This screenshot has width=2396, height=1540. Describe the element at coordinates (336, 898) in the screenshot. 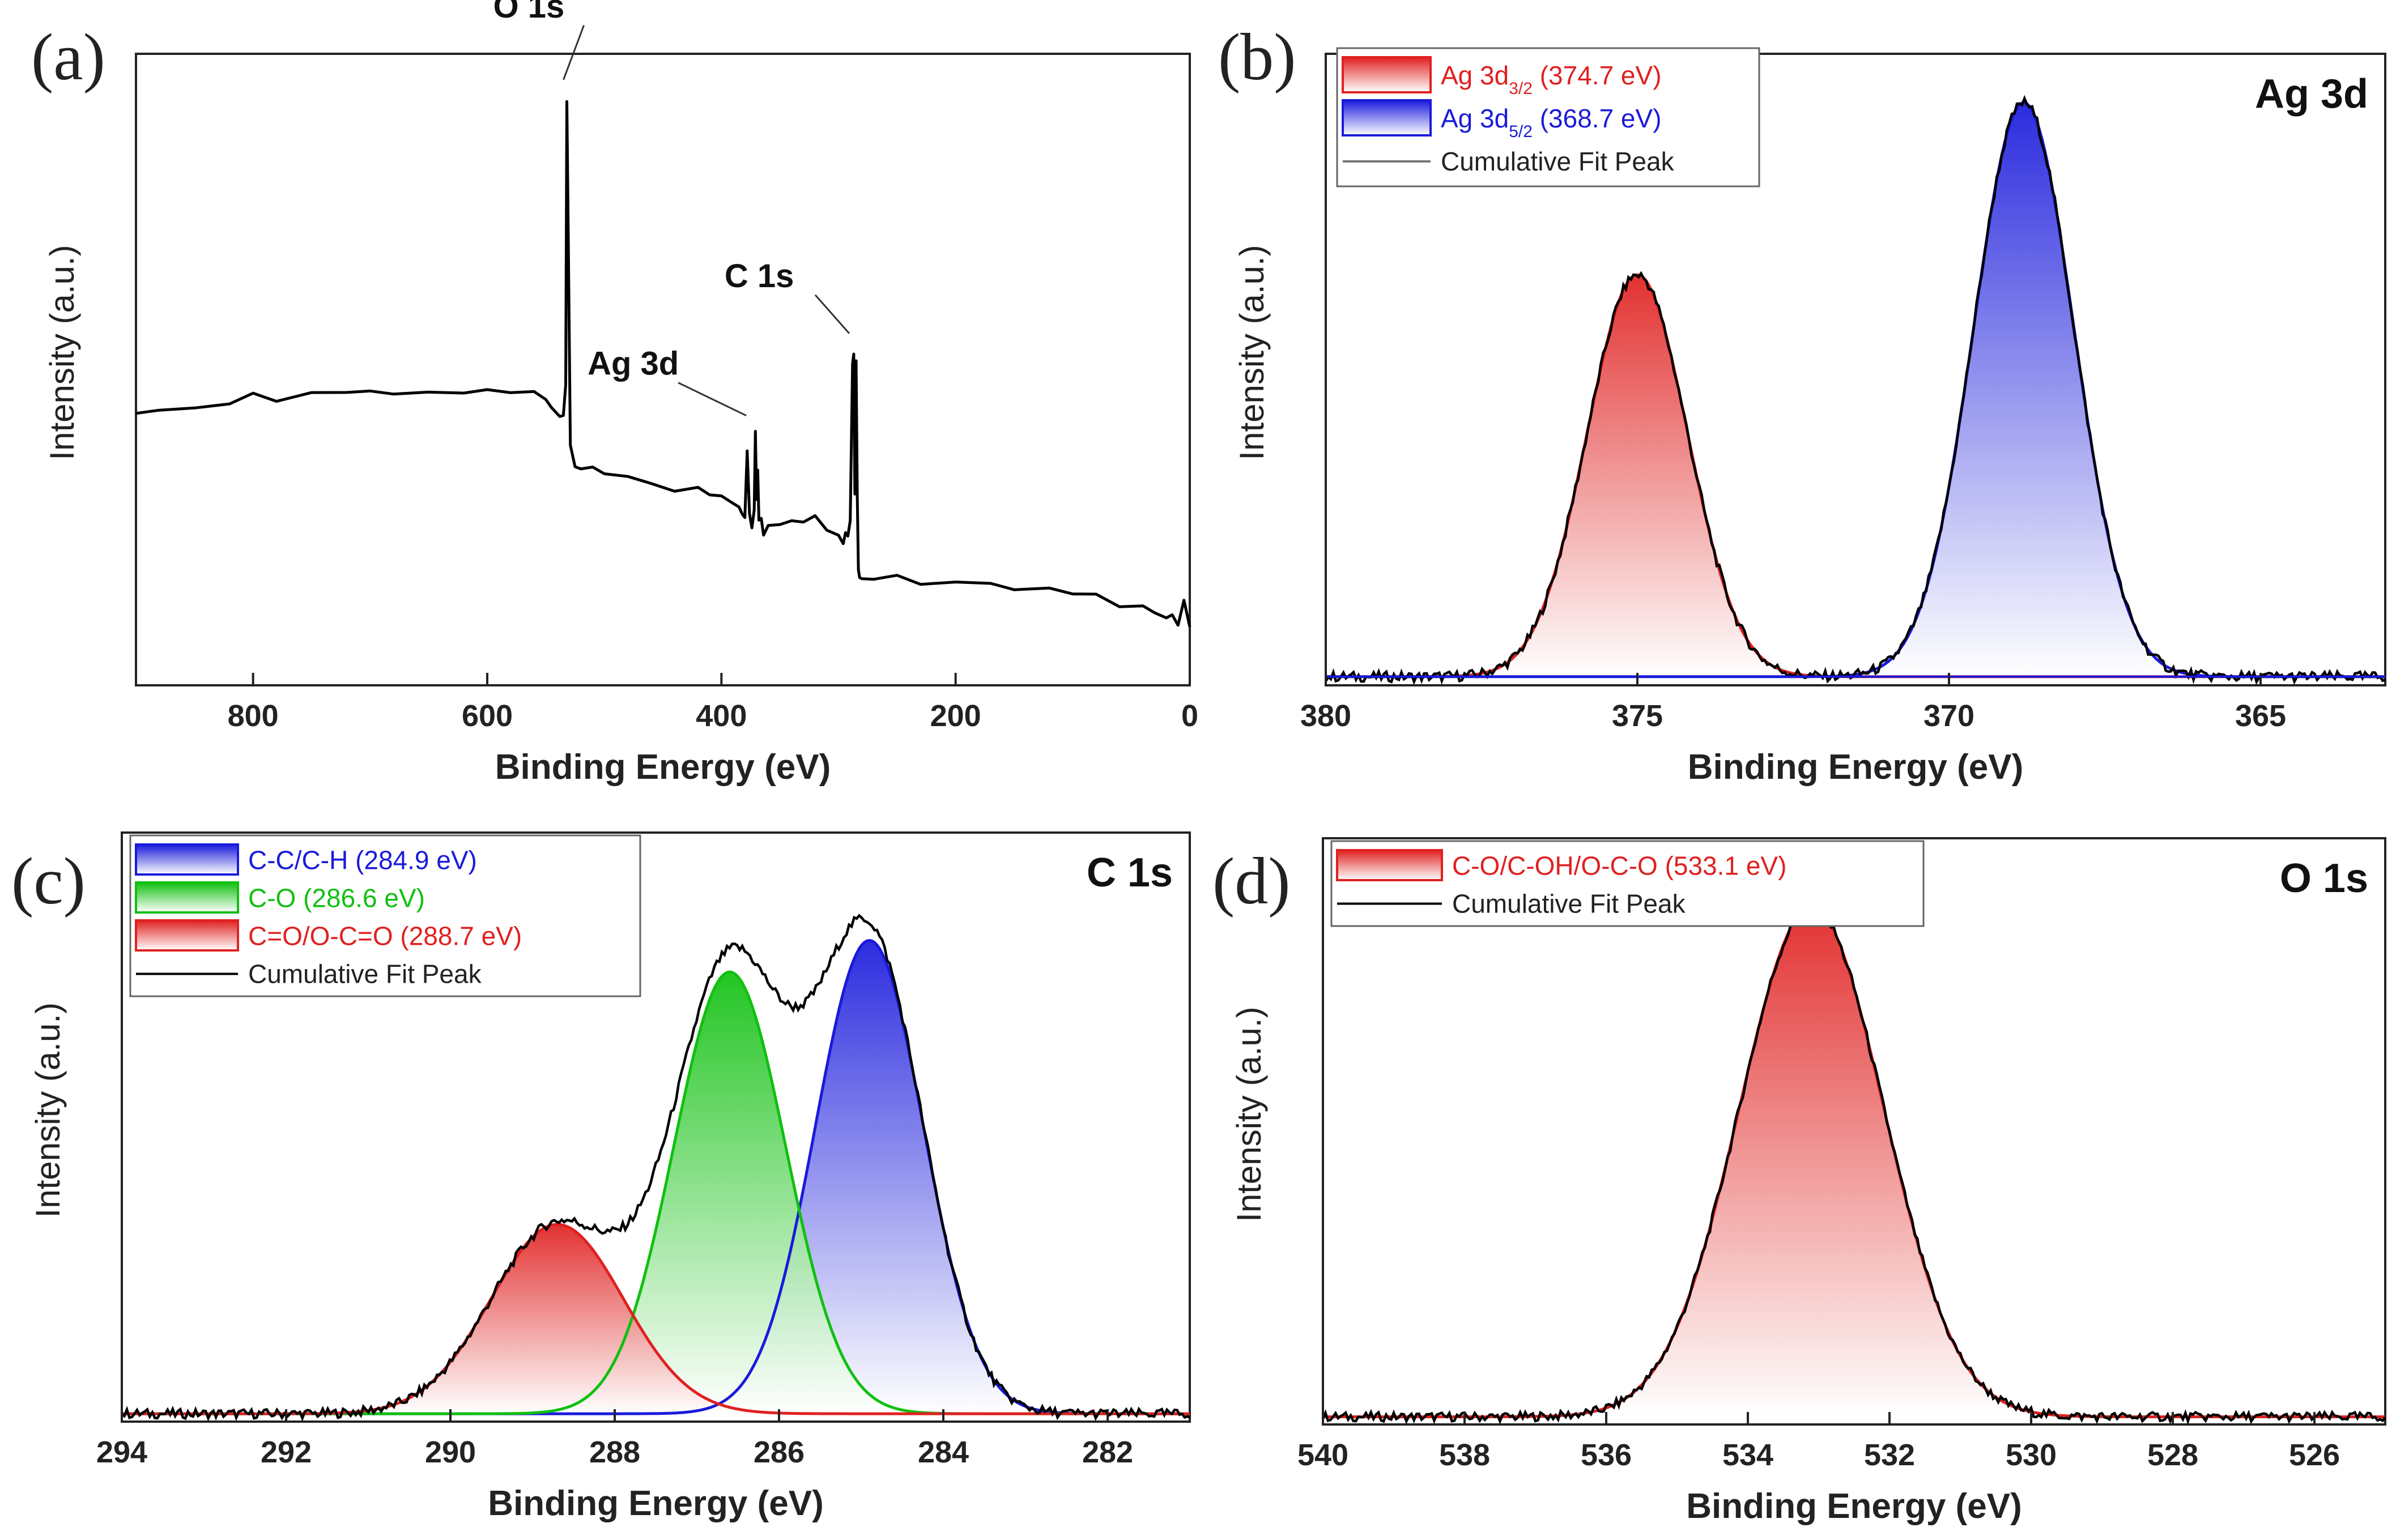

I see `legend-label: C-O (286.6 eV)` at that location.